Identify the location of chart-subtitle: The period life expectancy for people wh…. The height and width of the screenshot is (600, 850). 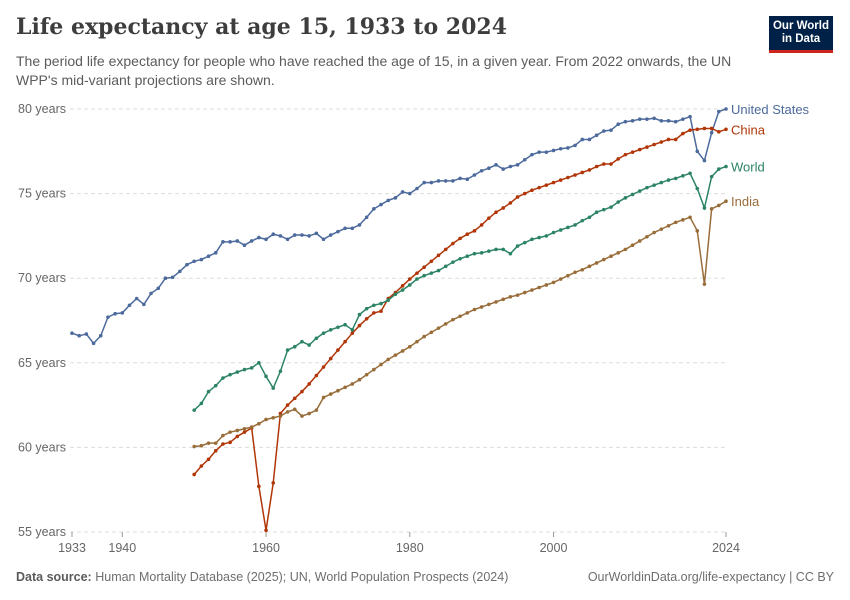
(374, 70).